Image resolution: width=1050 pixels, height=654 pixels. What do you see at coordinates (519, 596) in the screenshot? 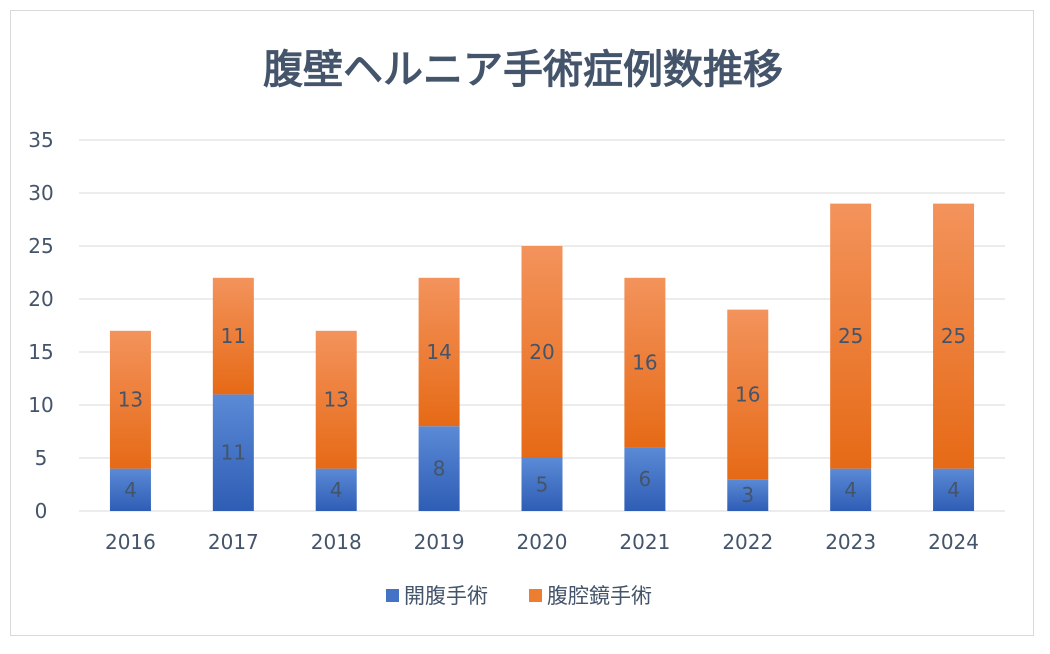
I see `legend: 開腹手術 腹腔鏡手術` at bounding box center [519, 596].